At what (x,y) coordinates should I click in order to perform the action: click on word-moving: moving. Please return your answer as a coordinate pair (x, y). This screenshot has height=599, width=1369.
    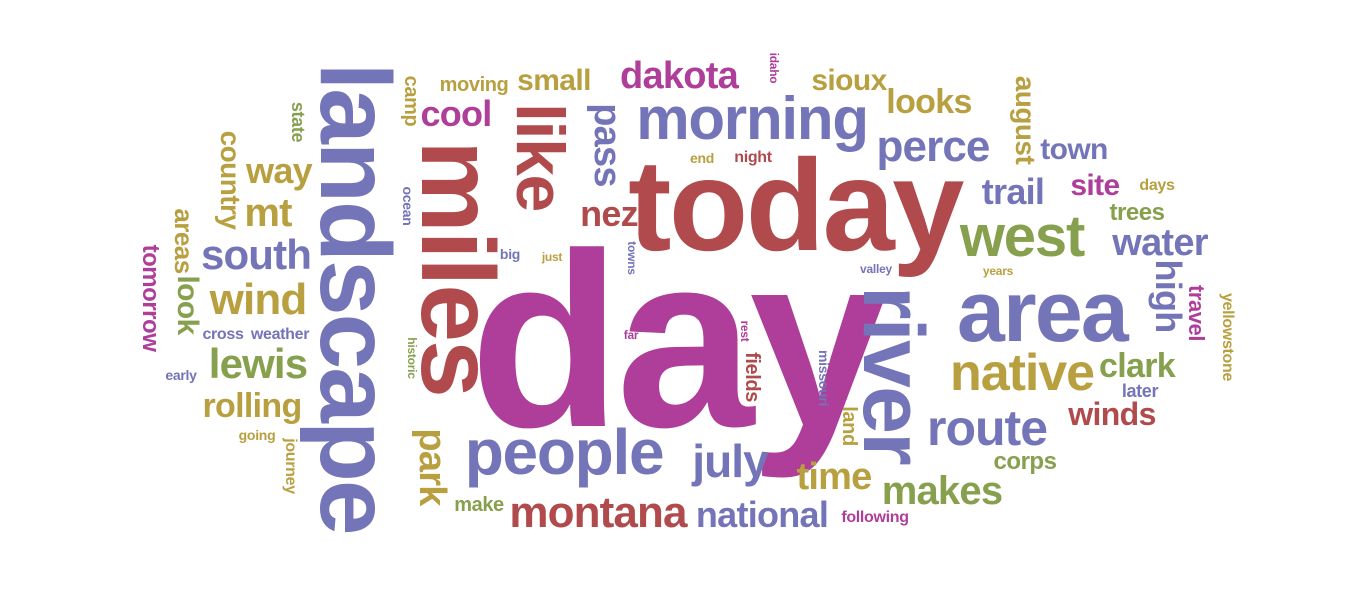
    Looking at the image, I should click on (474, 85).